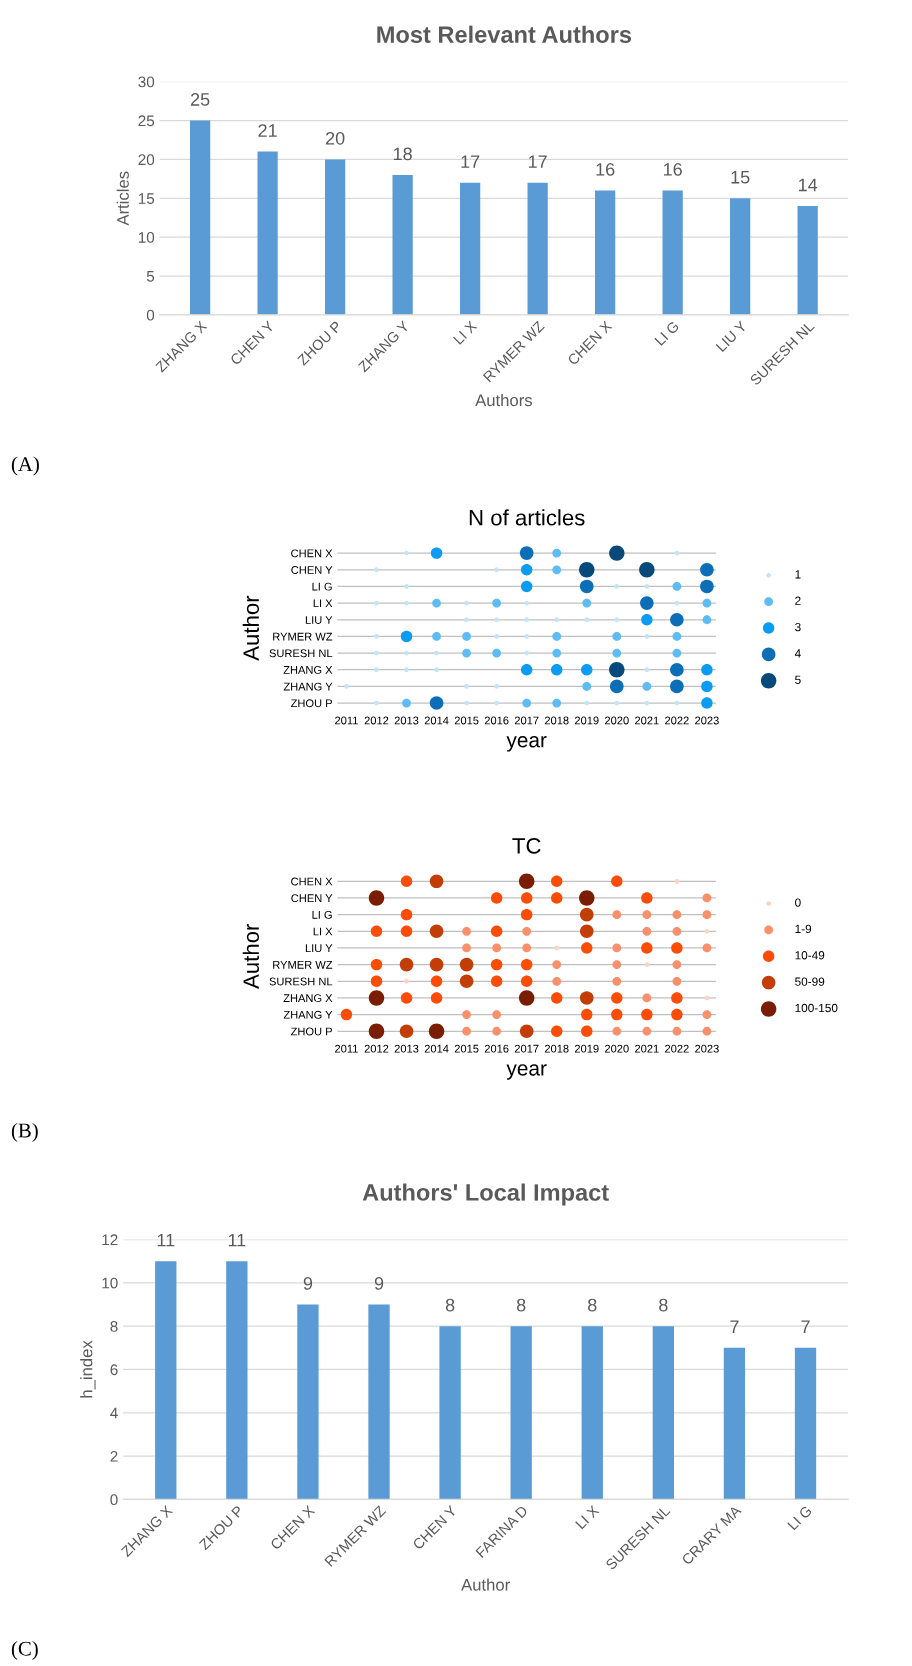 This screenshot has height=1666, width=912. I want to click on data-label: 21, so click(267, 130).